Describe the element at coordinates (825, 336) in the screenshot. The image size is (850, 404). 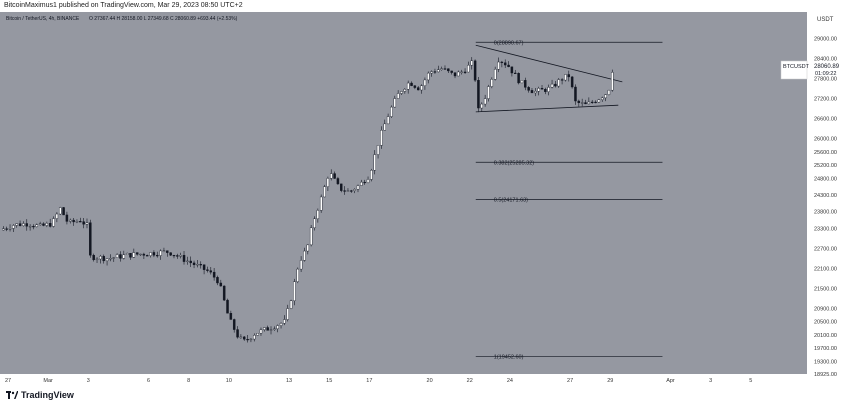
I see `price-tick-label: 20100.00` at that location.